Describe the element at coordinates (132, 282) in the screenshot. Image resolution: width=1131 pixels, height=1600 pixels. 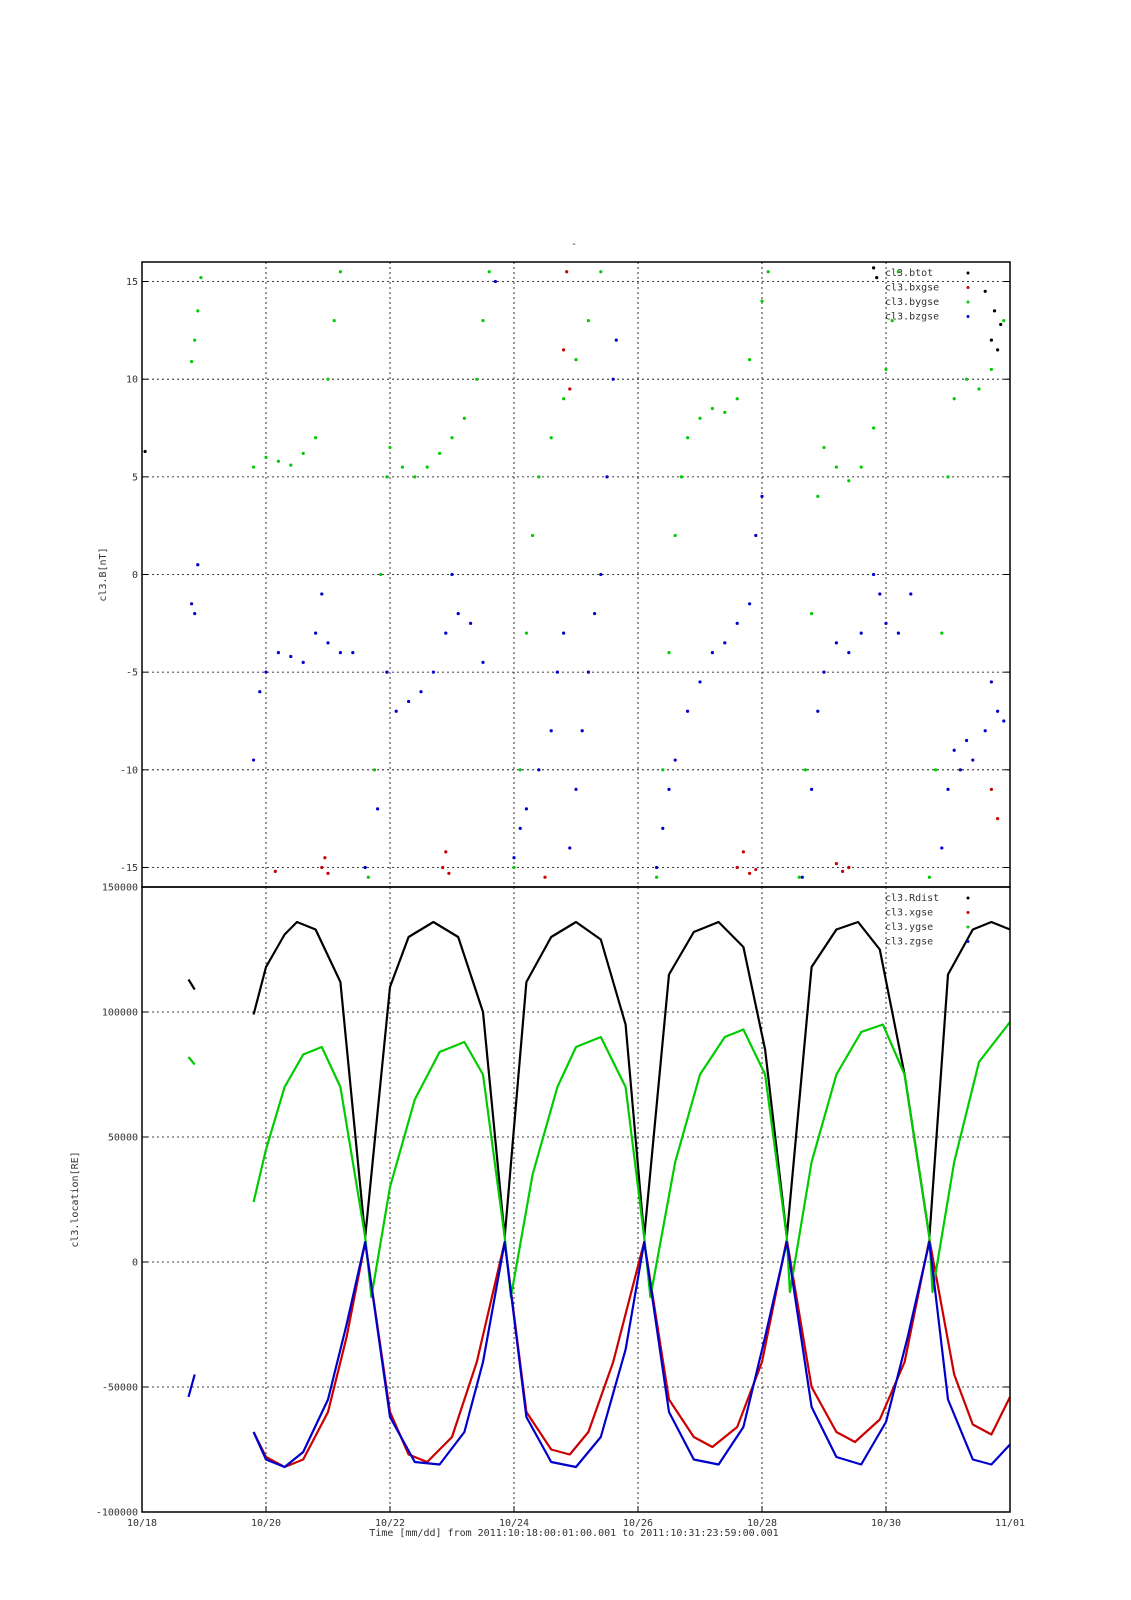
I see `magnetic-field-y-tick-label: 15` at that location.